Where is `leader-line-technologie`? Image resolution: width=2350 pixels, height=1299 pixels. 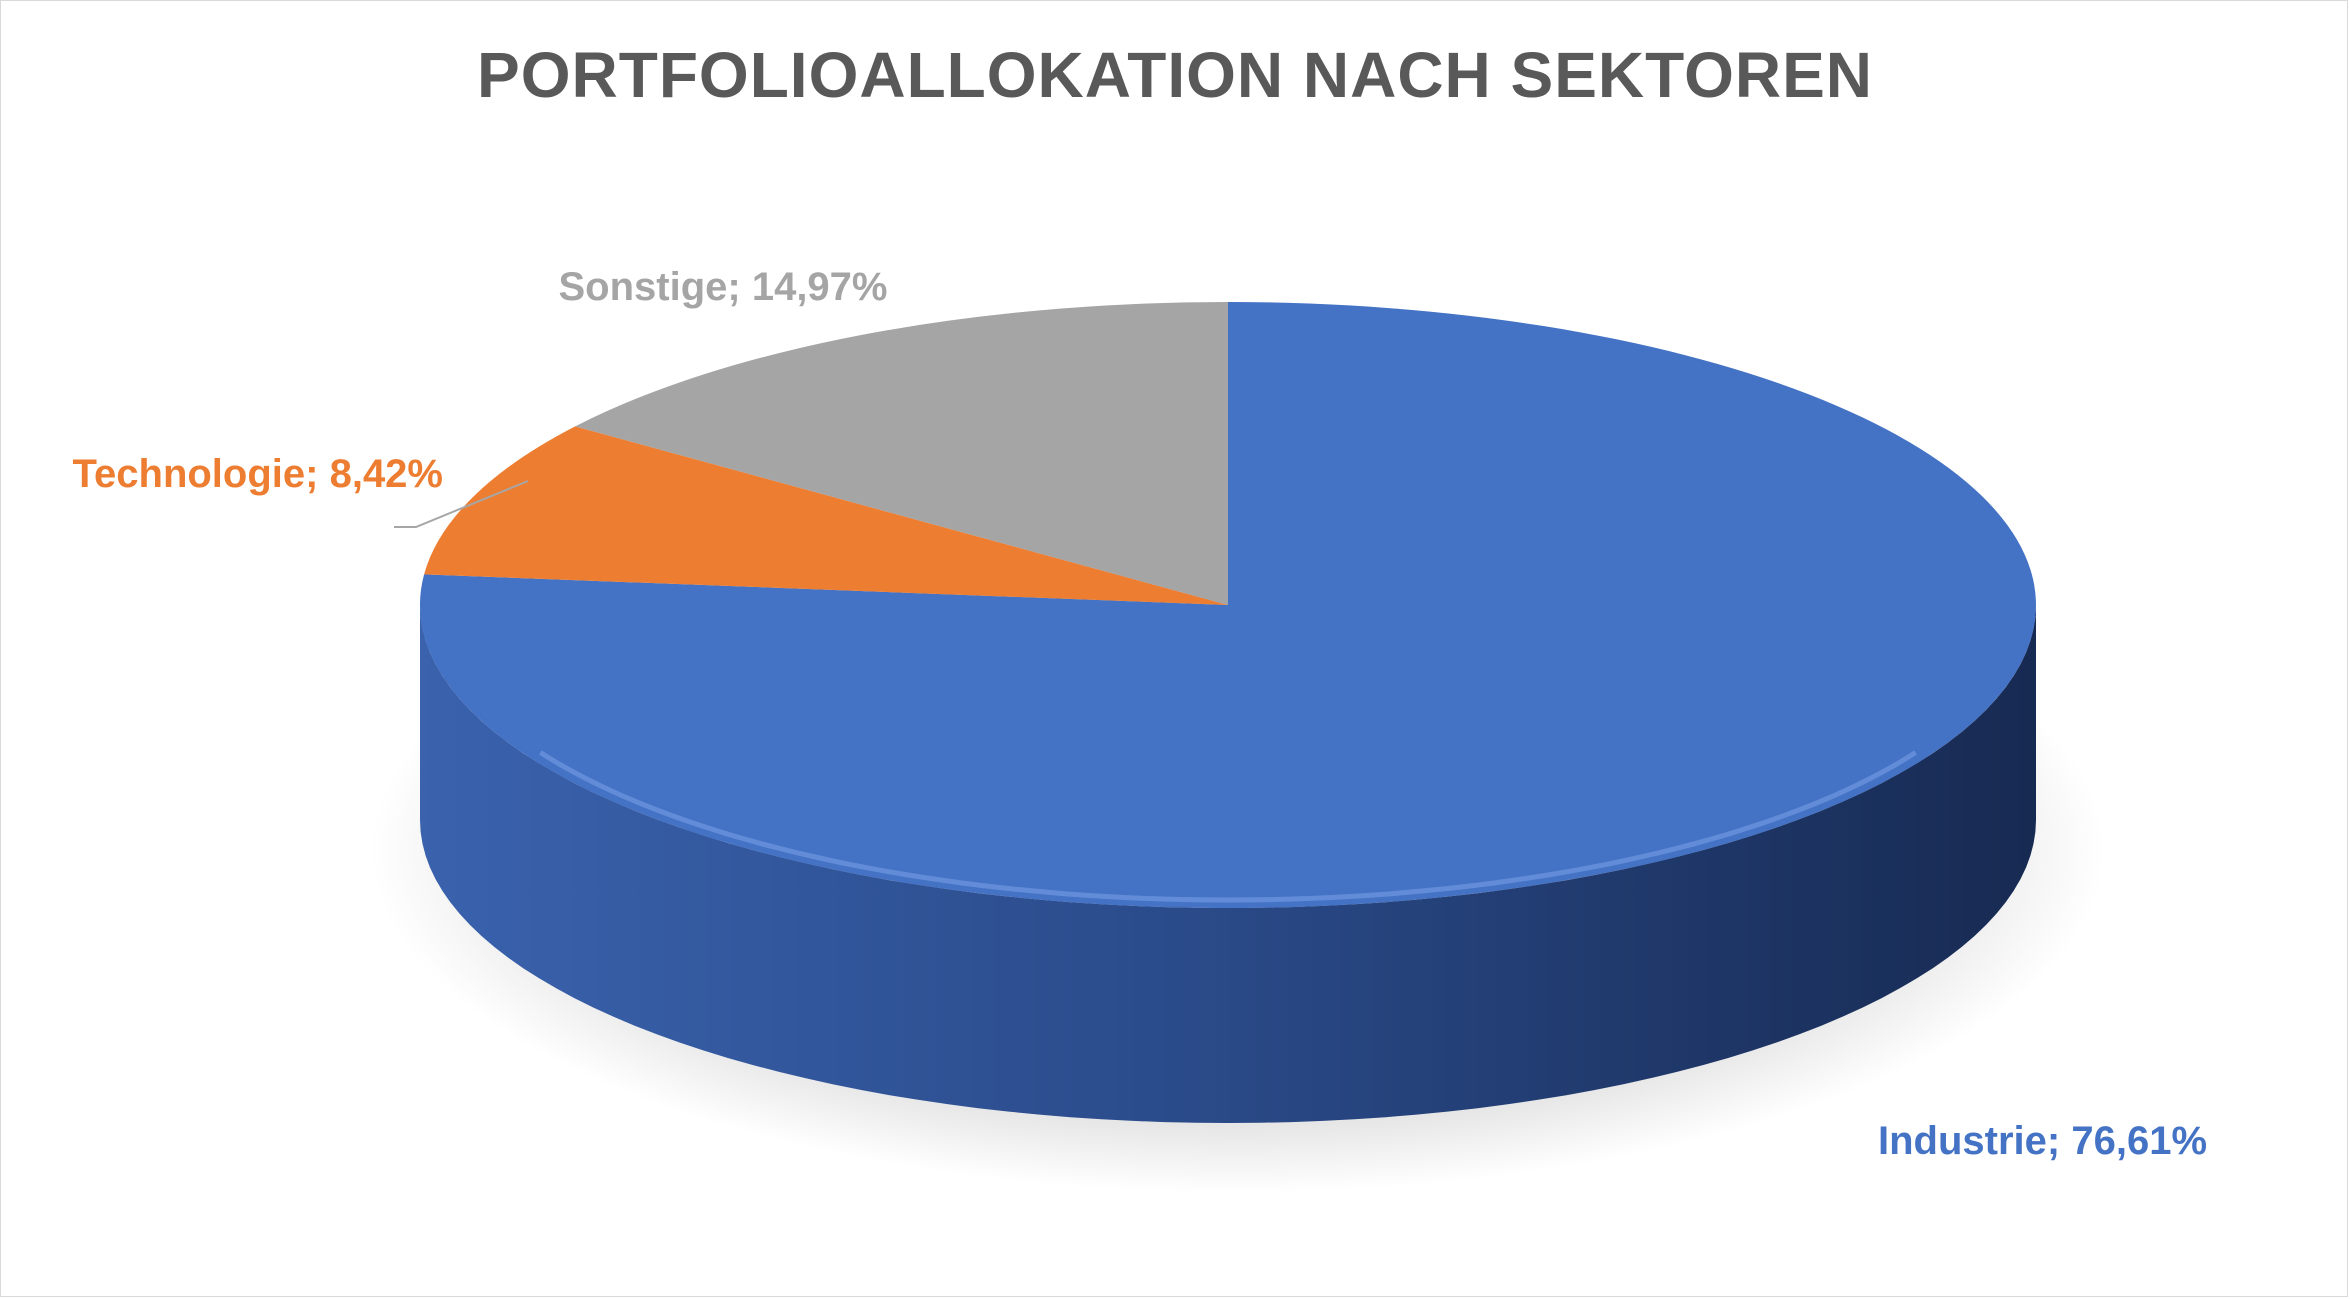
leader-line-technologie is located at coordinates (461, 504).